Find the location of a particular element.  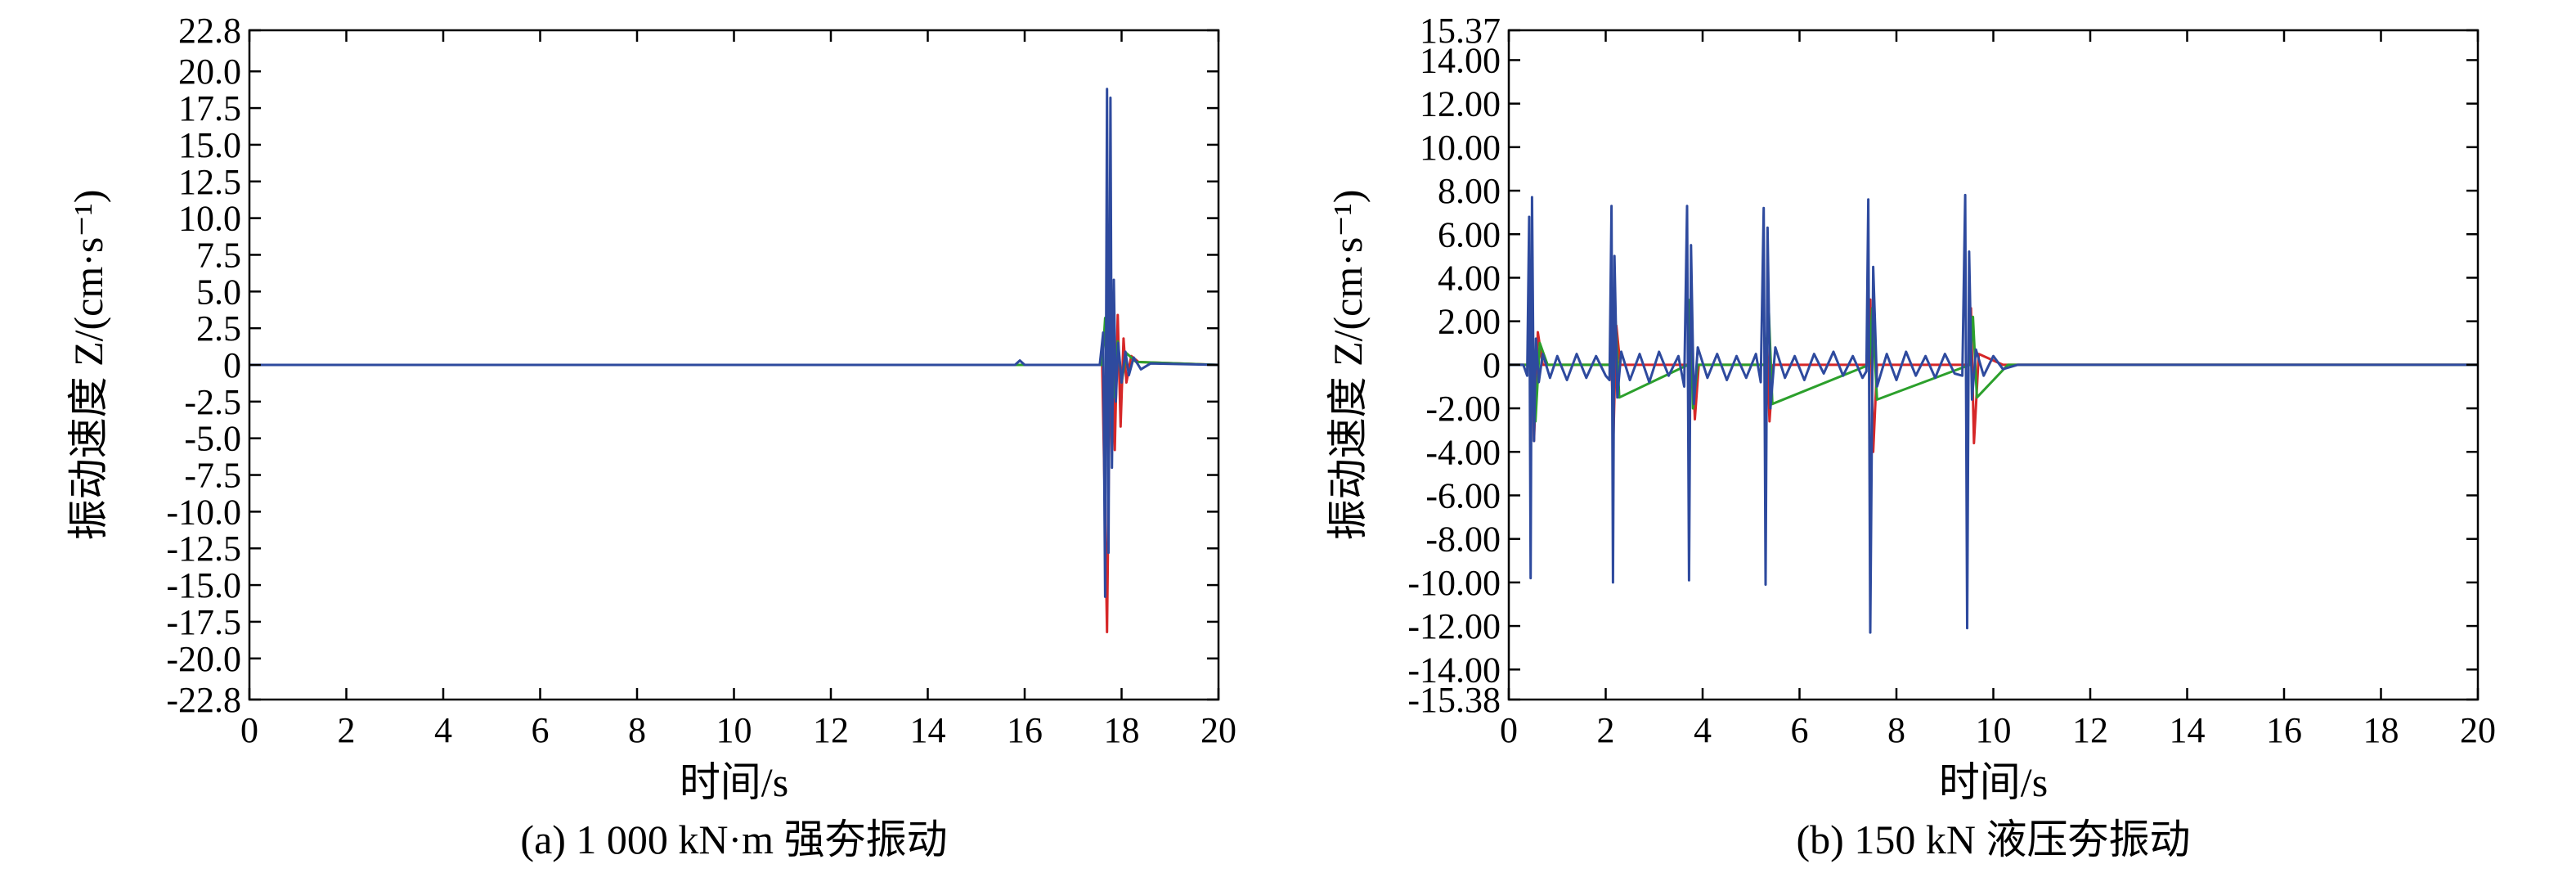

y-tick-label: -10.00 is located at coordinates (1454, 583).